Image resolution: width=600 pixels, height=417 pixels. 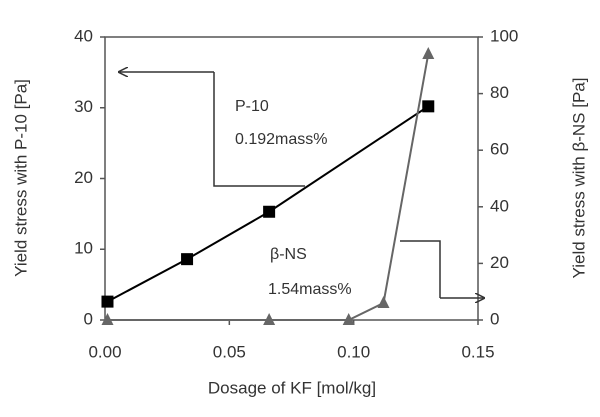 I want to click on y2-tick-label: 40, so click(x=499, y=205).